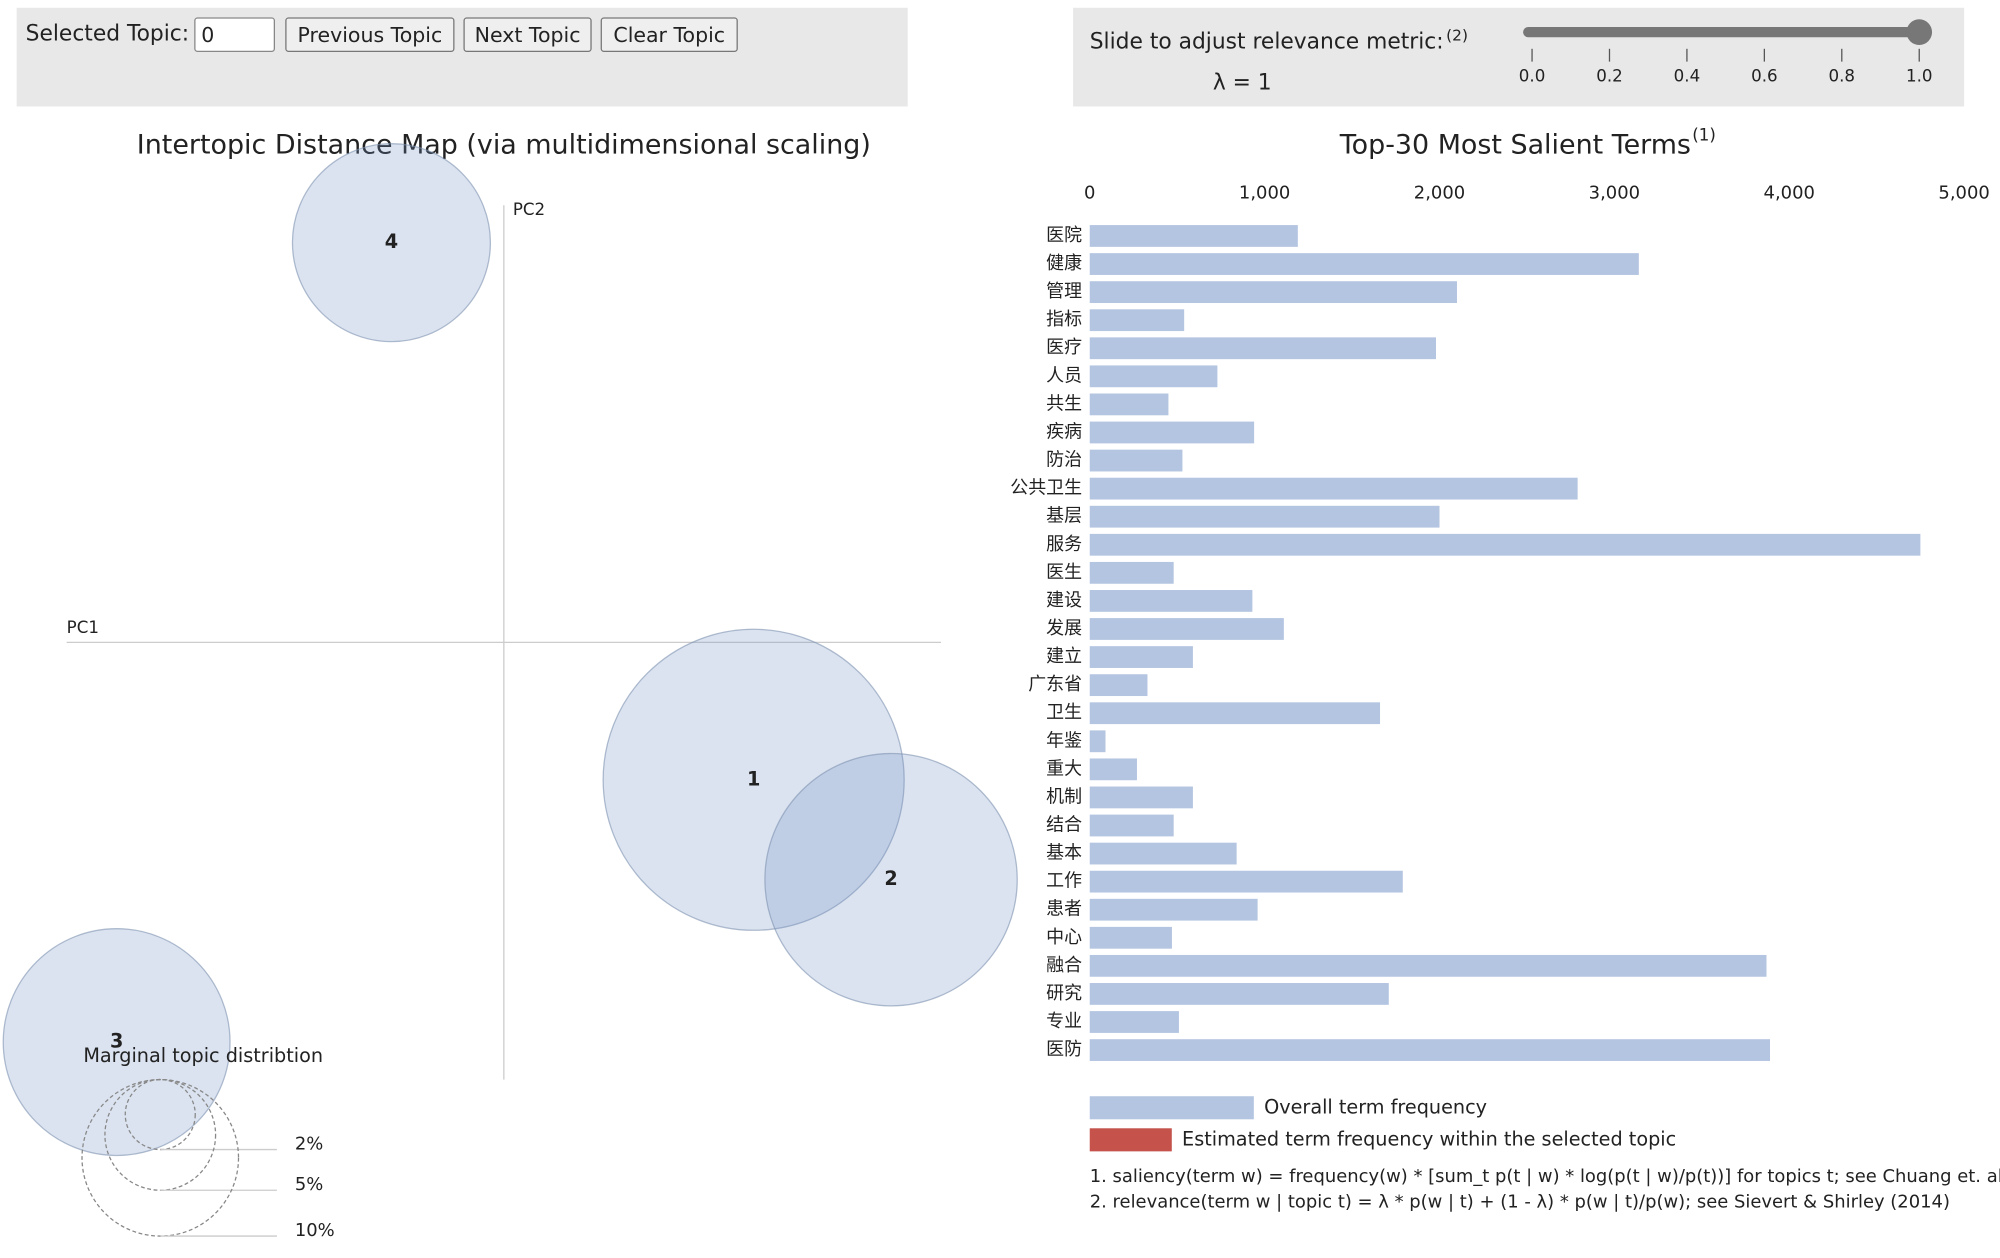 The width and height of the screenshot is (2000, 1258). Describe the element at coordinates (1064, 235) in the screenshot. I see `term-label: 医院` at that location.